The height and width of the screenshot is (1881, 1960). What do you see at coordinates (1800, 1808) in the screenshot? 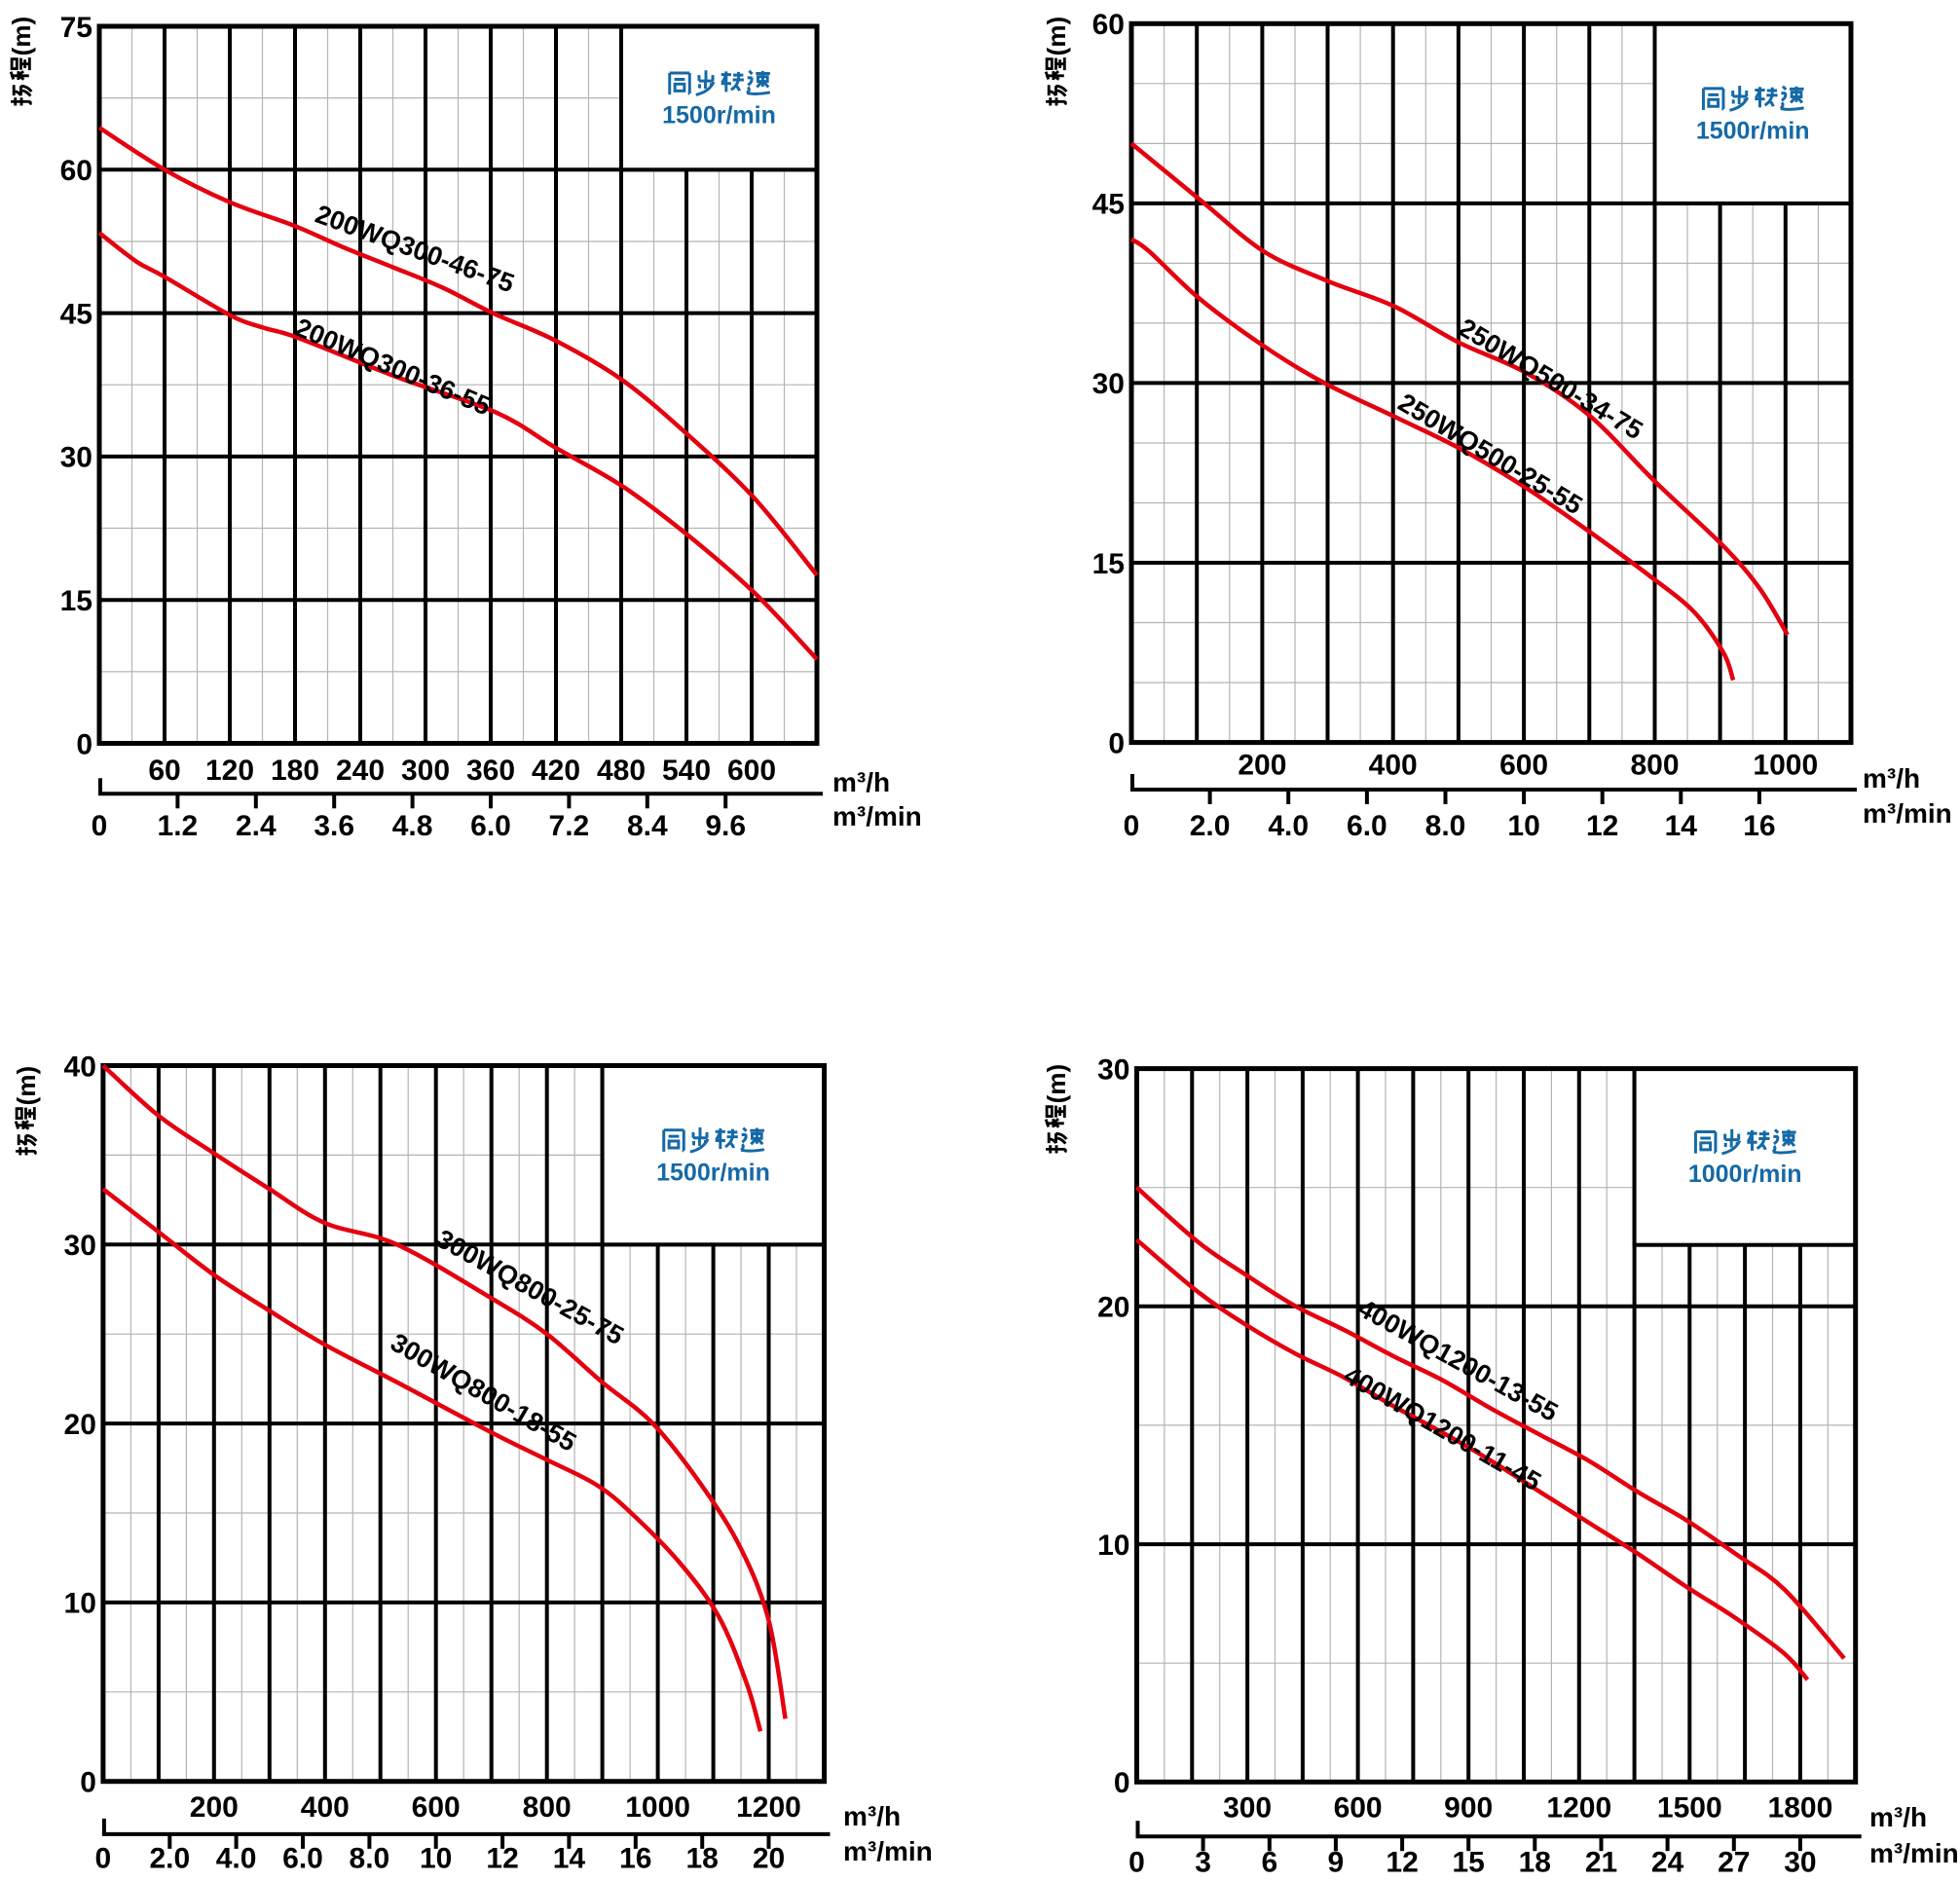
I see `svg-text: 1800` at bounding box center [1800, 1808].